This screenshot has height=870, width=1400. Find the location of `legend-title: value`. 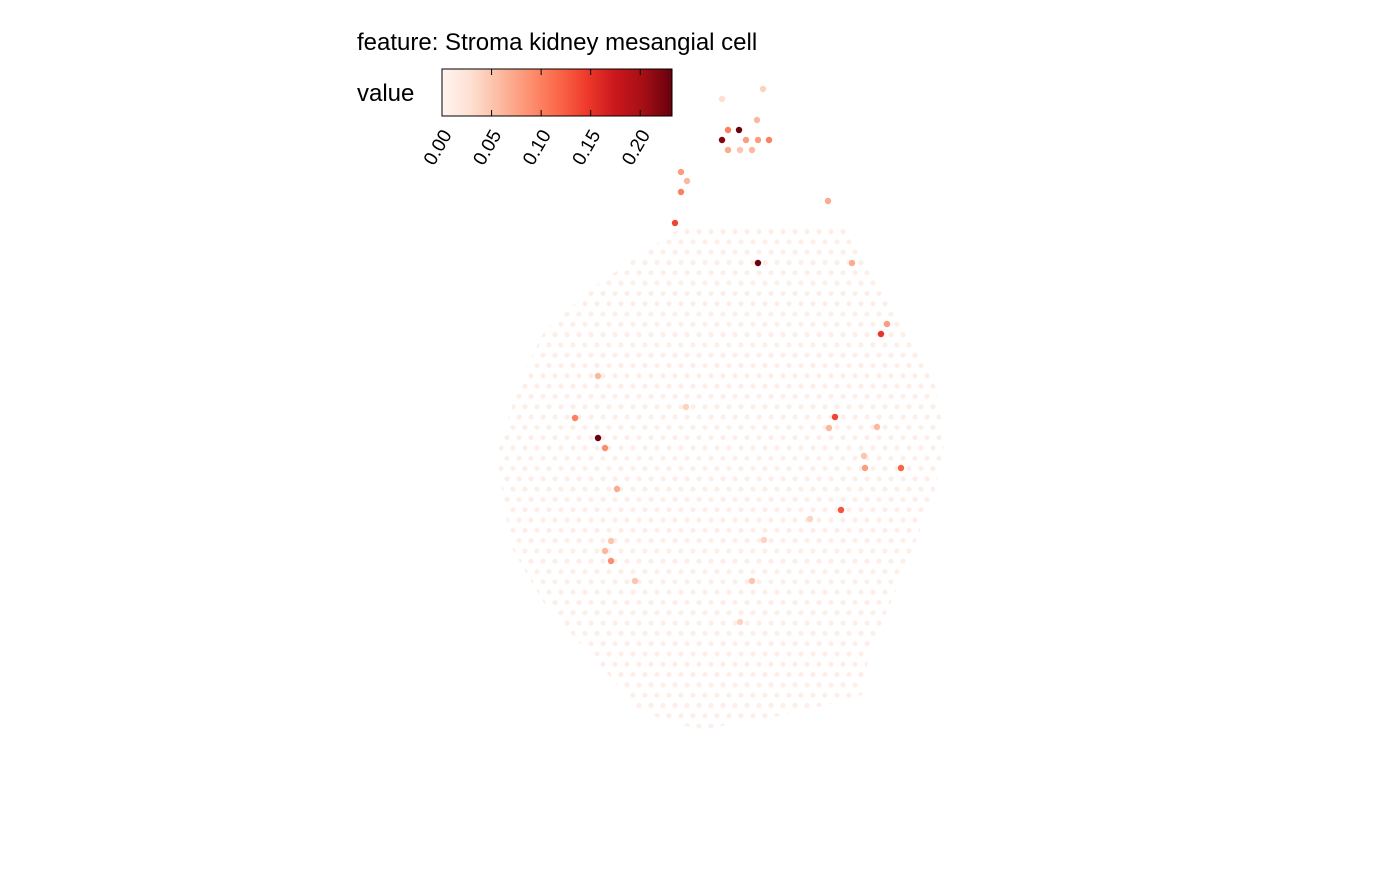

legend-title: value is located at coordinates (385, 93).